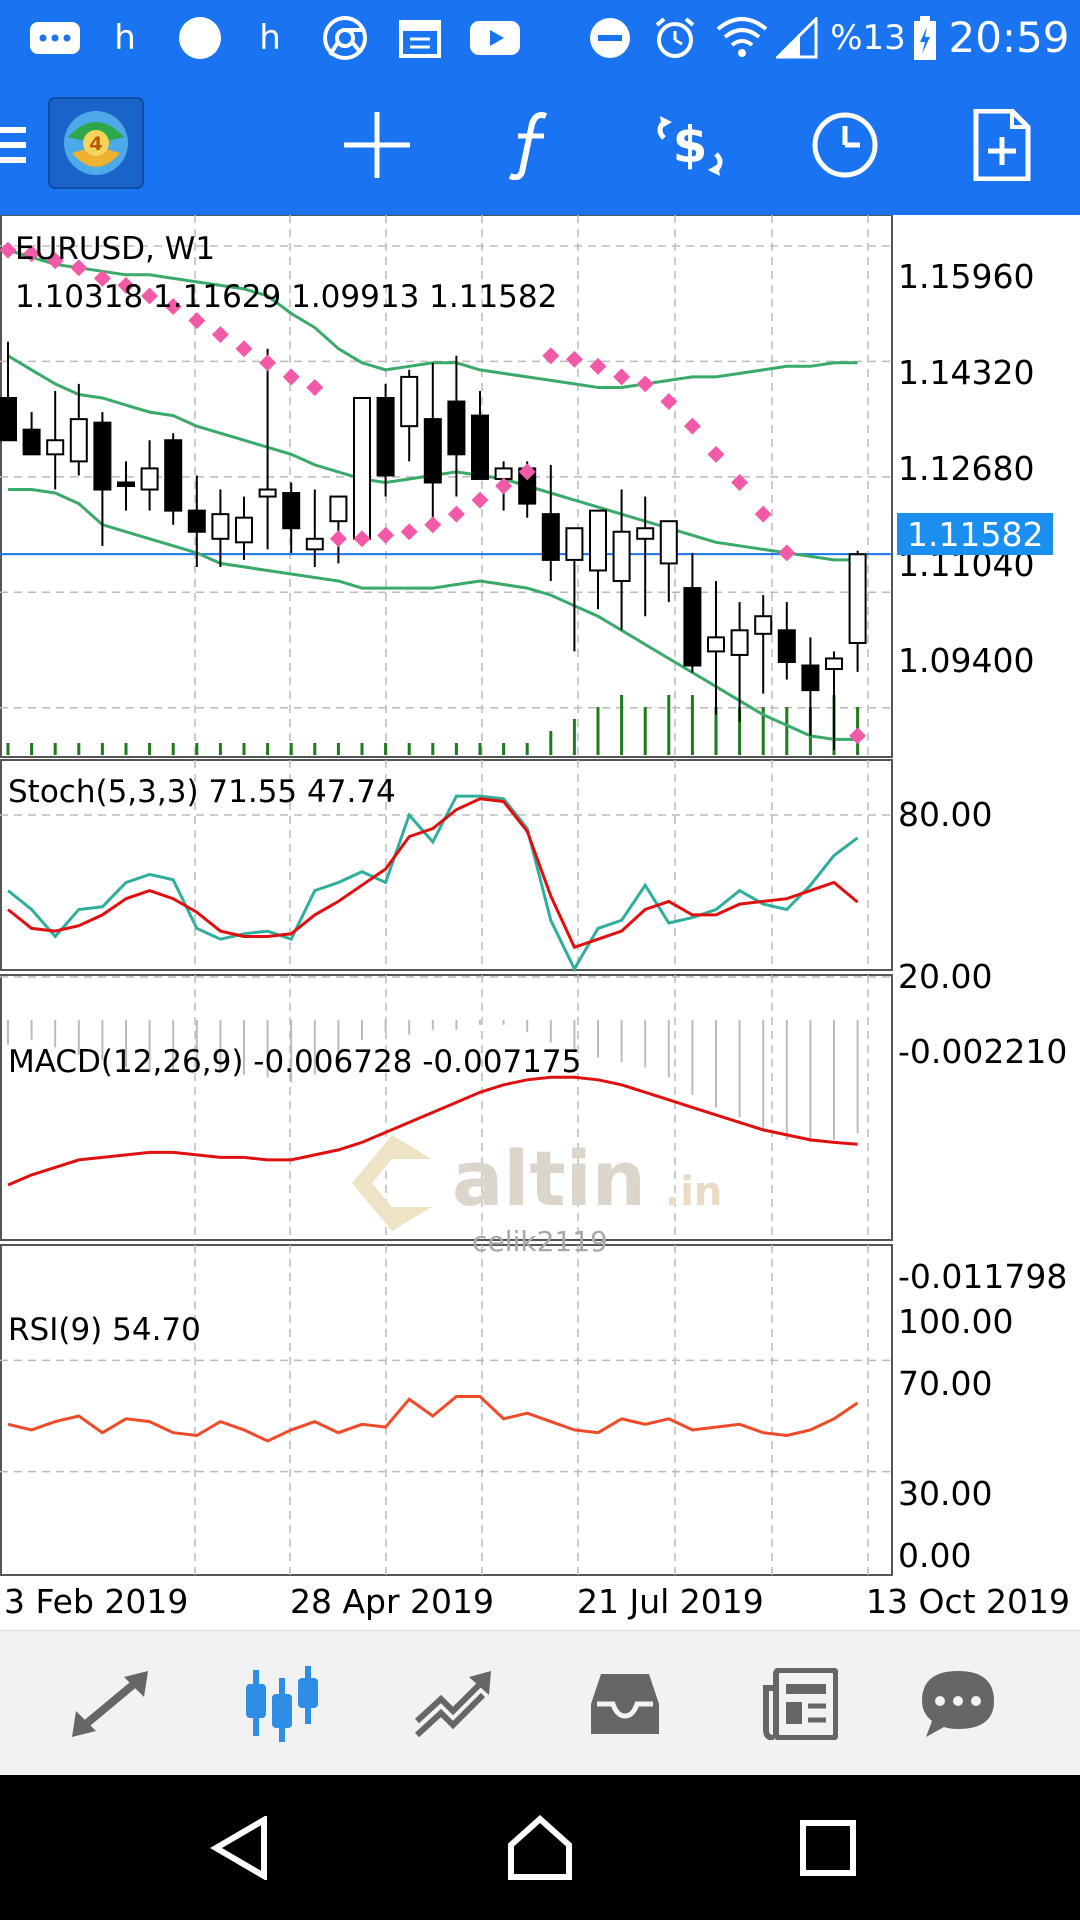 Image resolution: width=1080 pixels, height=1920 pixels. I want to click on home-icon, so click(540, 1847).